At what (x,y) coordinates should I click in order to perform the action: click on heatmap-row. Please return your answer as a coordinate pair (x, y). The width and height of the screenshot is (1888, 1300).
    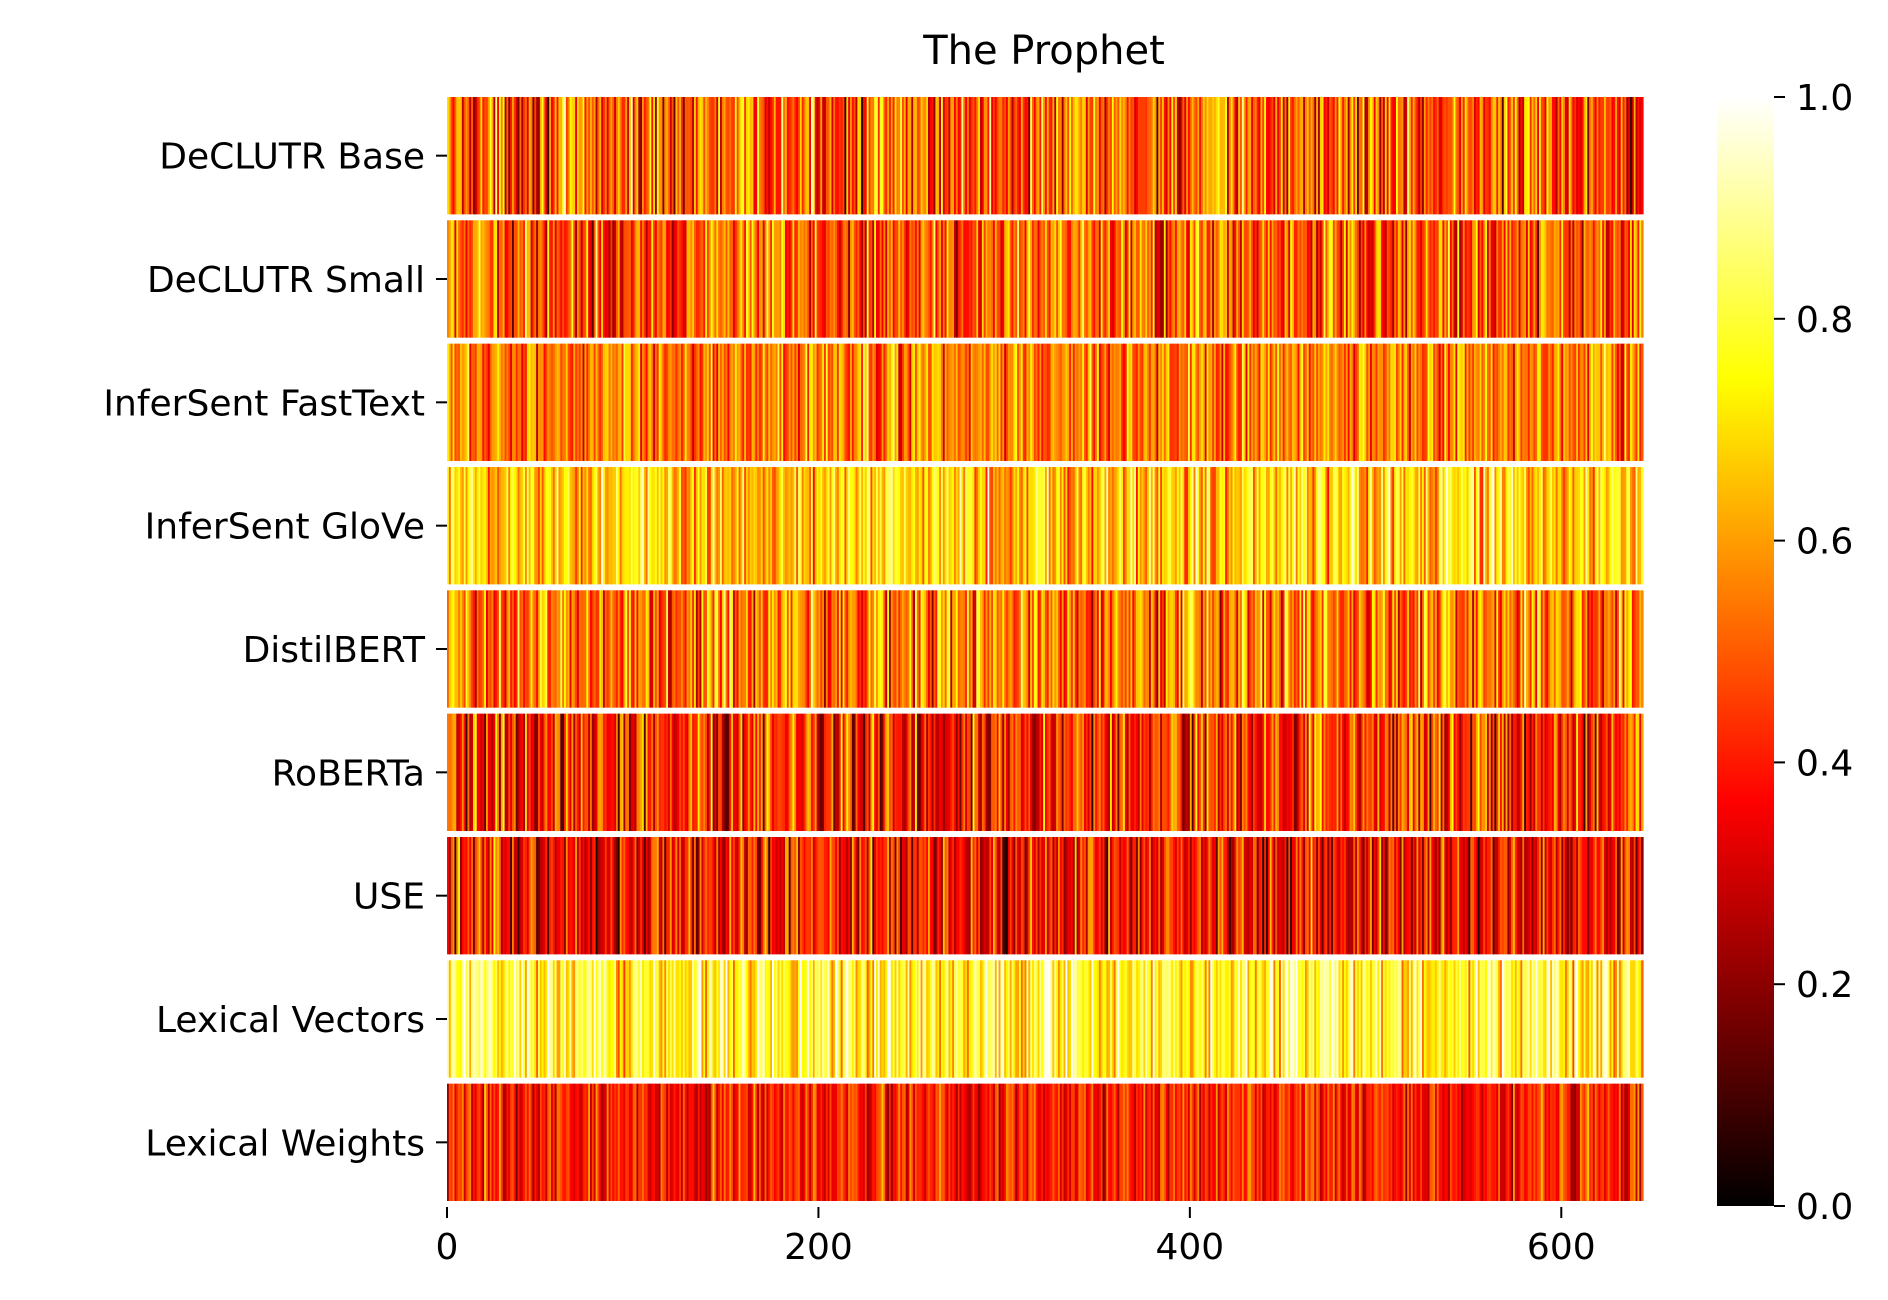
    Looking at the image, I should click on (1045, 772).